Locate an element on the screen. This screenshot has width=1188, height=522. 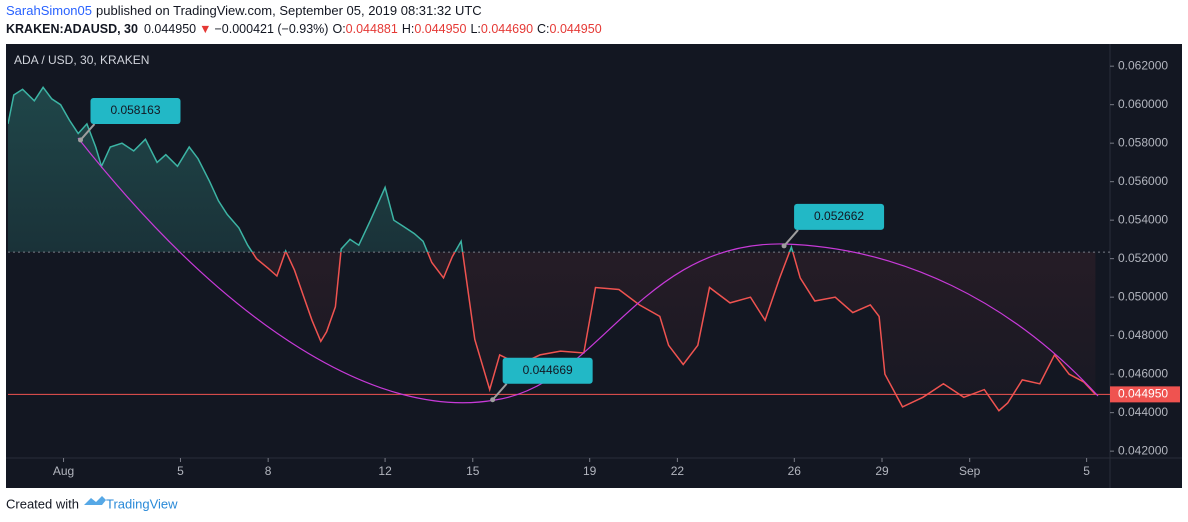
author: SarahSimon05 is located at coordinates (49, 10).